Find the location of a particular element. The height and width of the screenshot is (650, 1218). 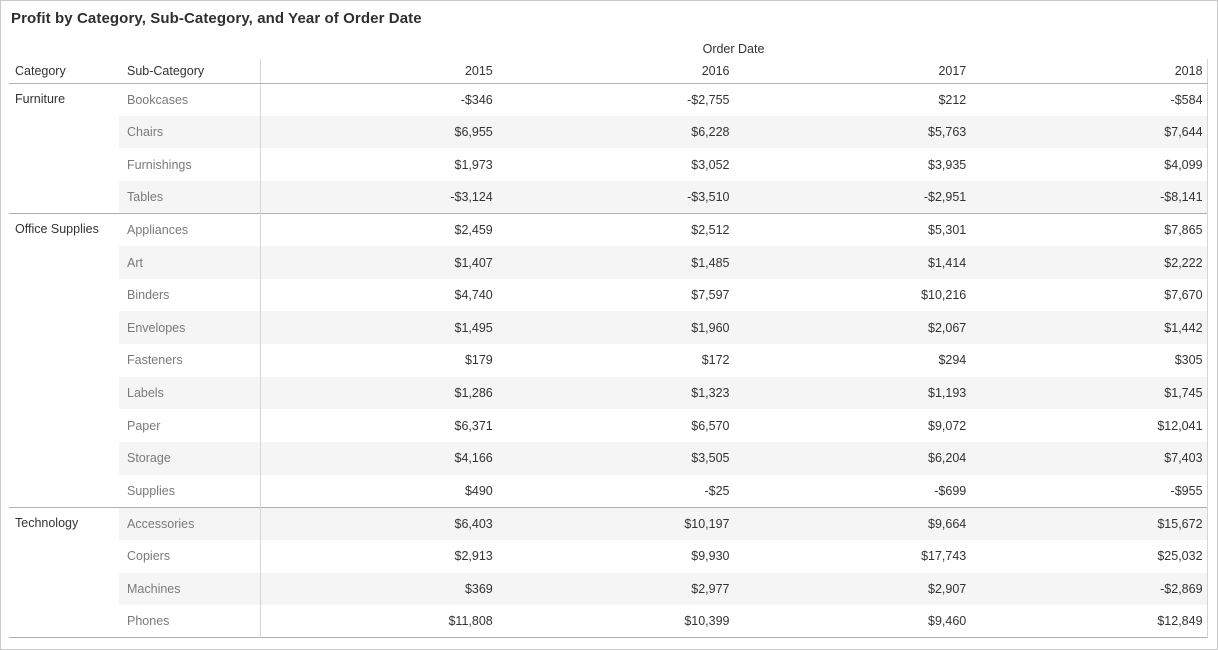

subcategory-cell: Binders is located at coordinates (190, 295).